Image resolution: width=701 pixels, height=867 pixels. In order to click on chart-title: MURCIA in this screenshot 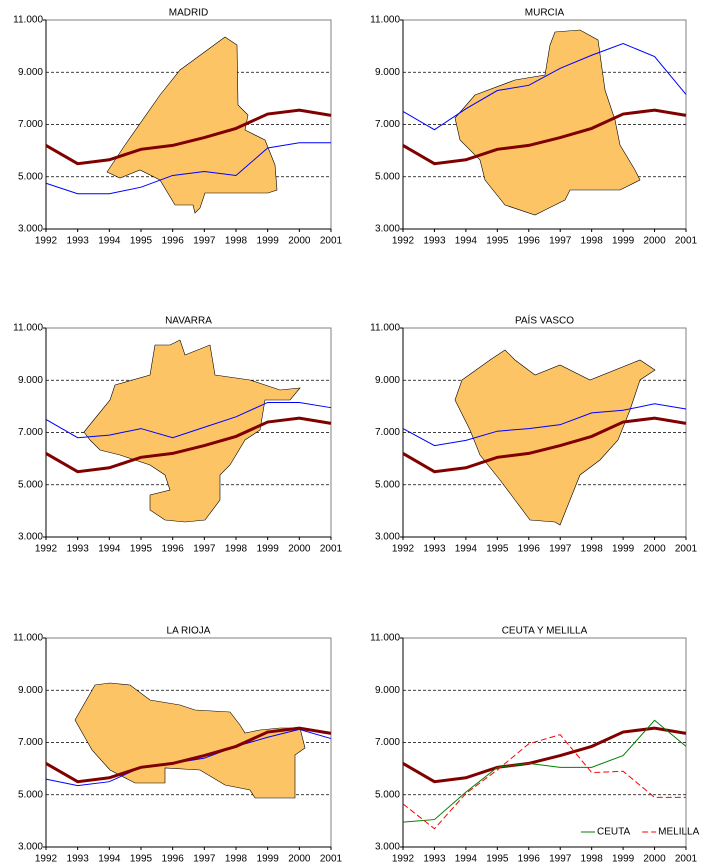, I will do `click(545, 13)`.